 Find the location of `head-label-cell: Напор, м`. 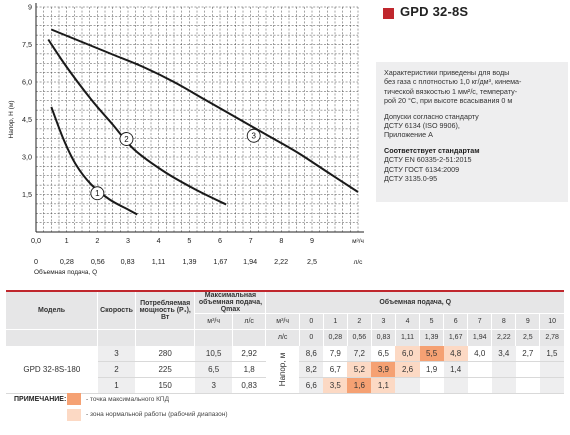

head-label-cell: Напор, м is located at coordinates (282, 369).